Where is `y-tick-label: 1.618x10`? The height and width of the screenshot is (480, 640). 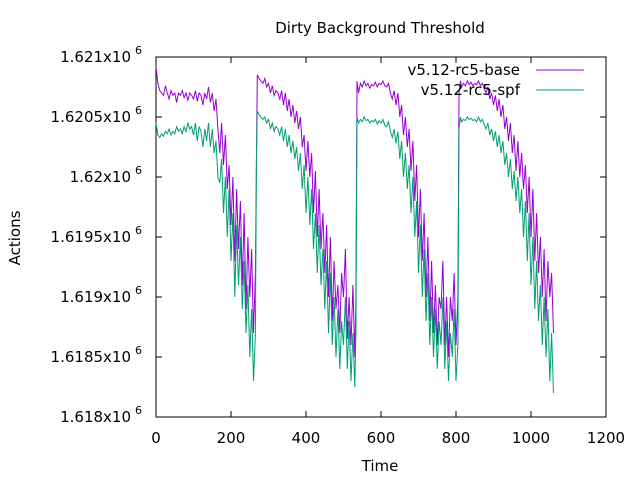 y-tick-label: 1.618x10 is located at coordinates (95, 417).